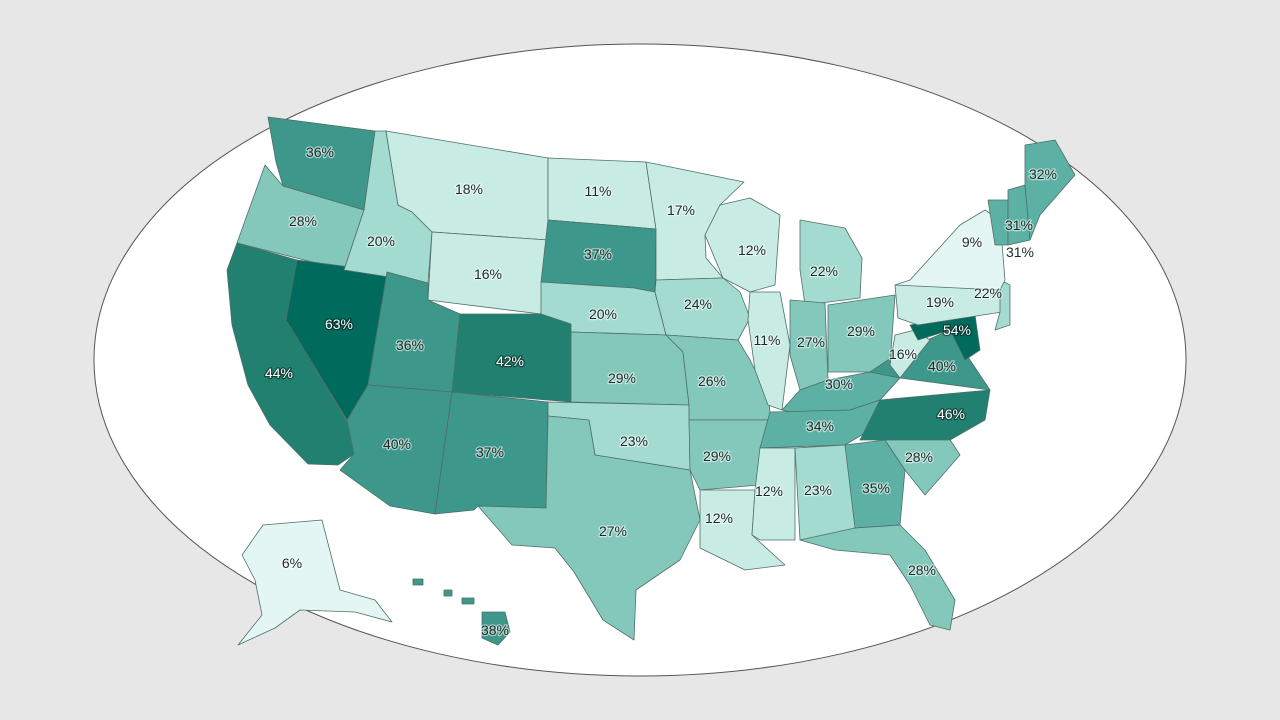 The width and height of the screenshot is (1280, 720). I want to click on state-tx, so click(589, 528).